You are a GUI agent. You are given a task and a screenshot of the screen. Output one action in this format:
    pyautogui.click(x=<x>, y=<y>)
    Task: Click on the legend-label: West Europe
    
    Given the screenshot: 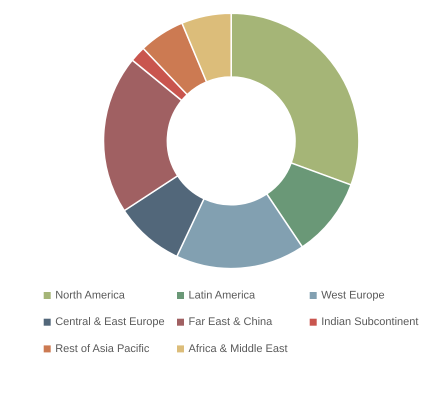 What is the action you would take?
    pyautogui.click(x=353, y=296)
    